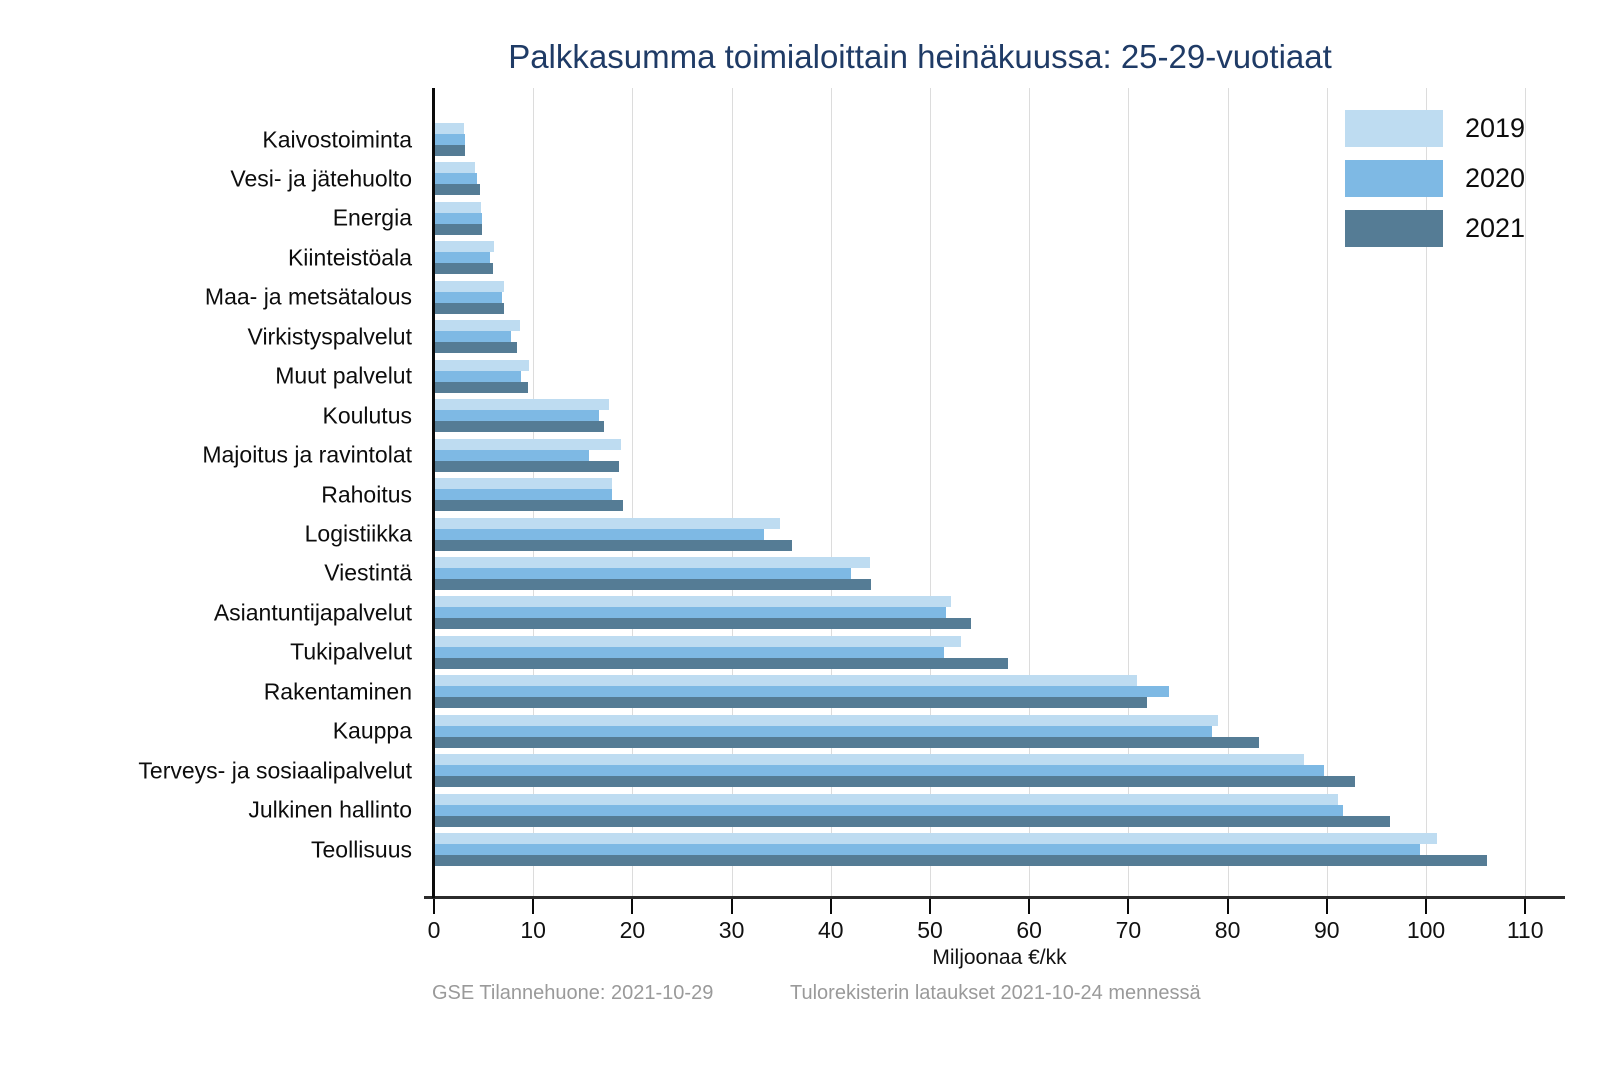 The image size is (1600, 1067). Describe the element at coordinates (337, 139) in the screenshot. I see `category-label: Kaivostoiminta` at that location.